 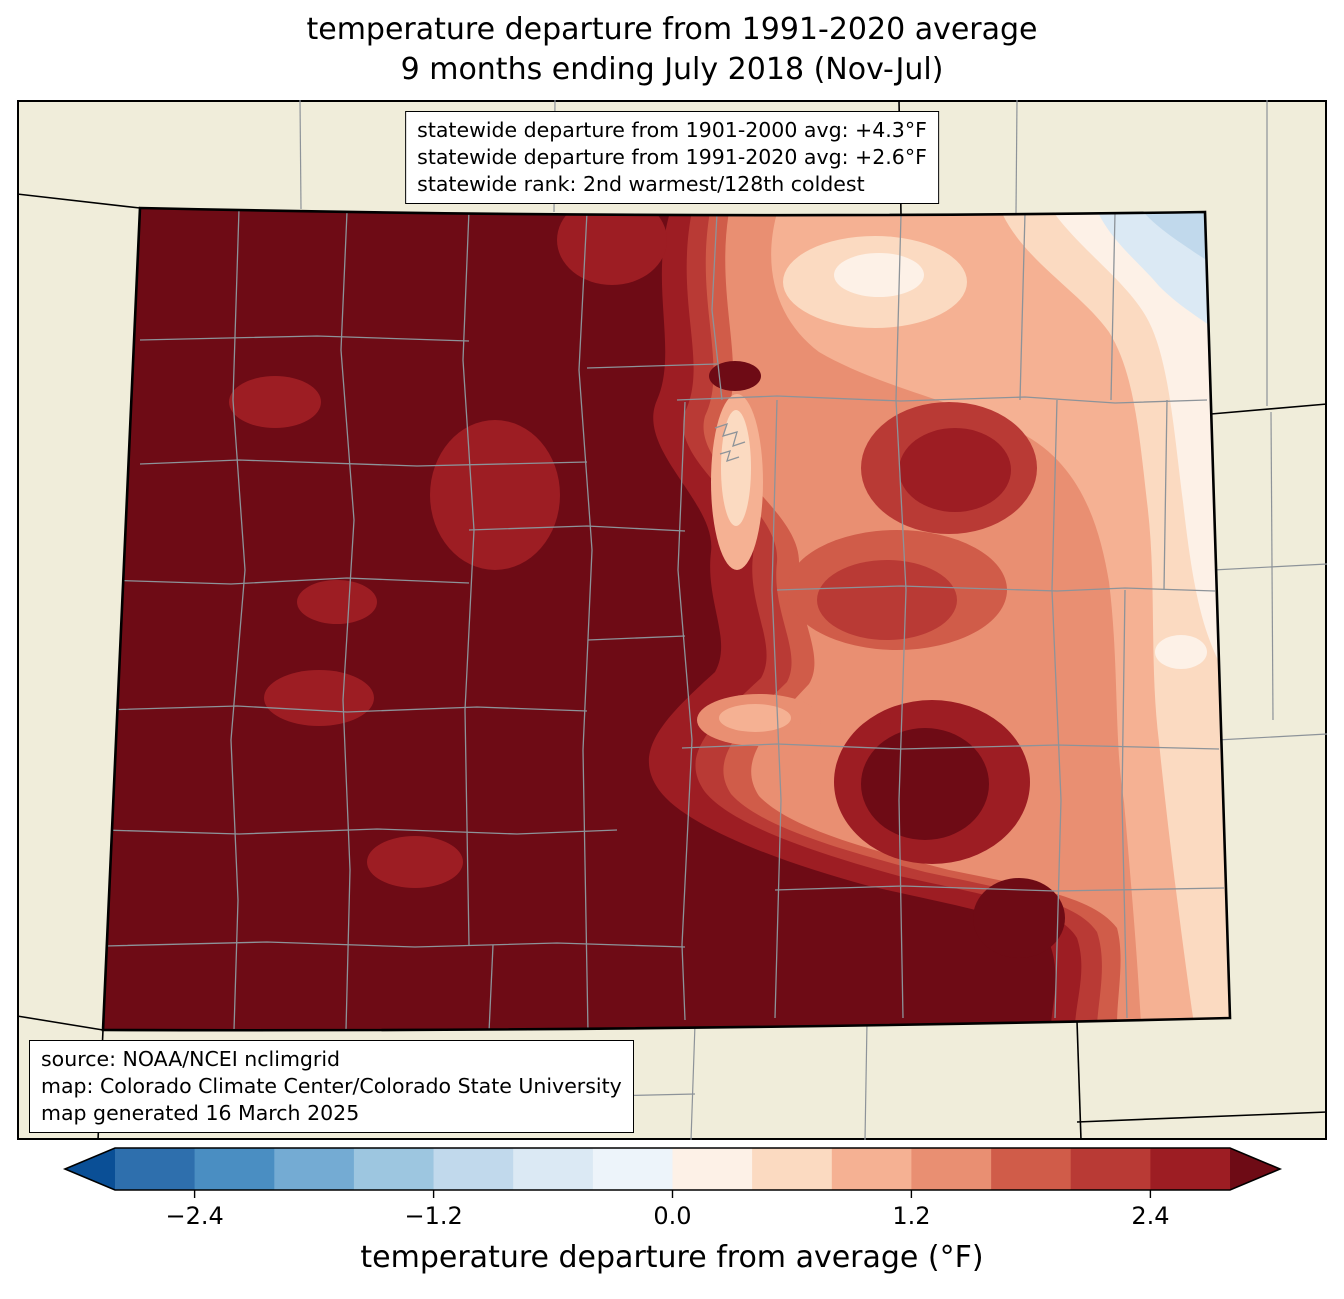 I want to click on tick-label: 0.0, so click(x=672, y=1216).